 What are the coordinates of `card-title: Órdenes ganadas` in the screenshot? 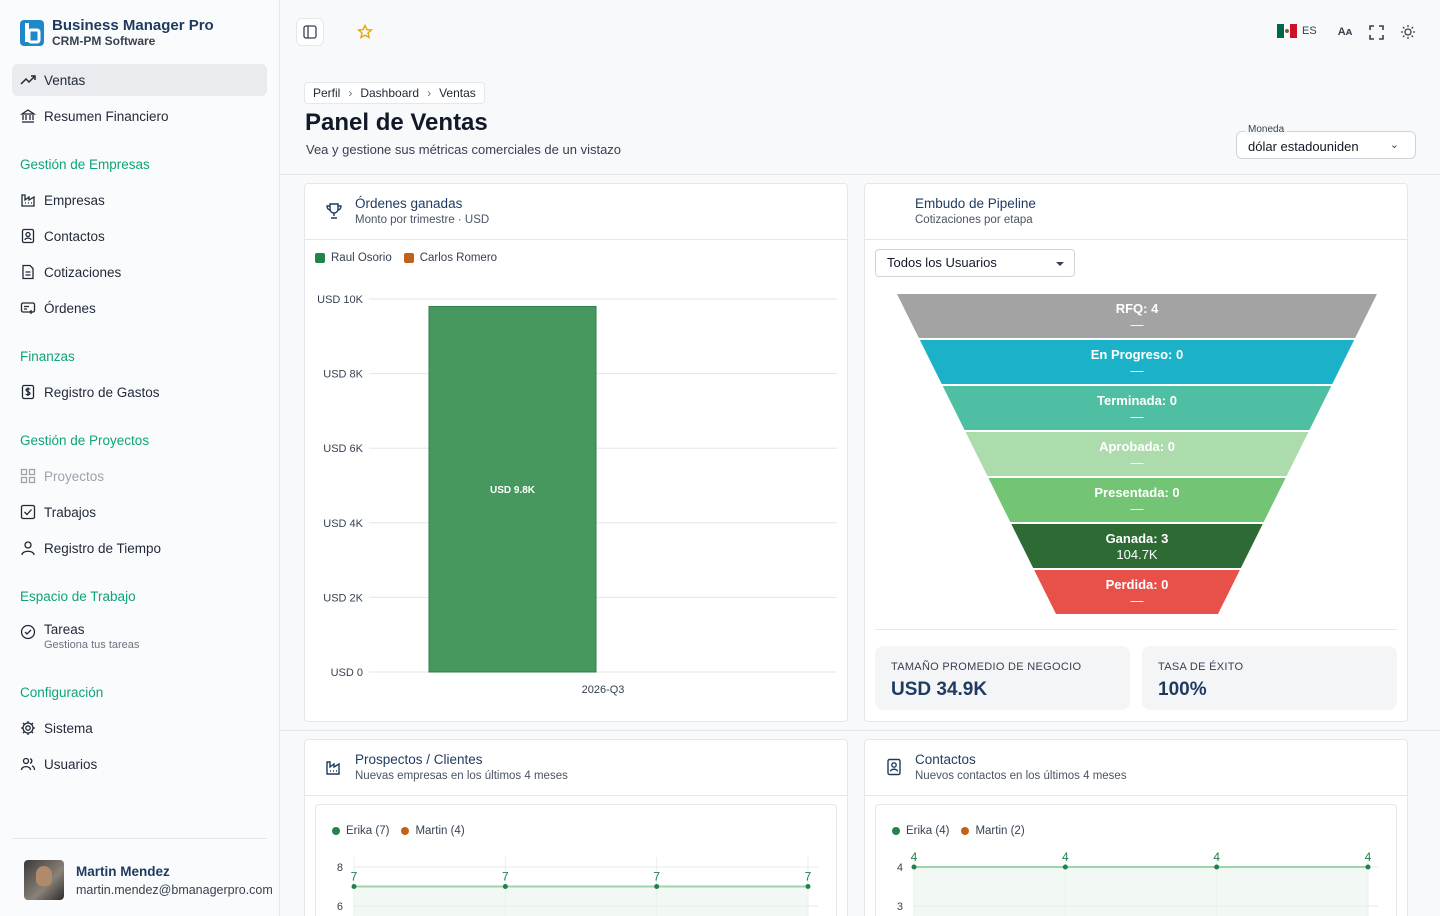 It's located at (409, 203).